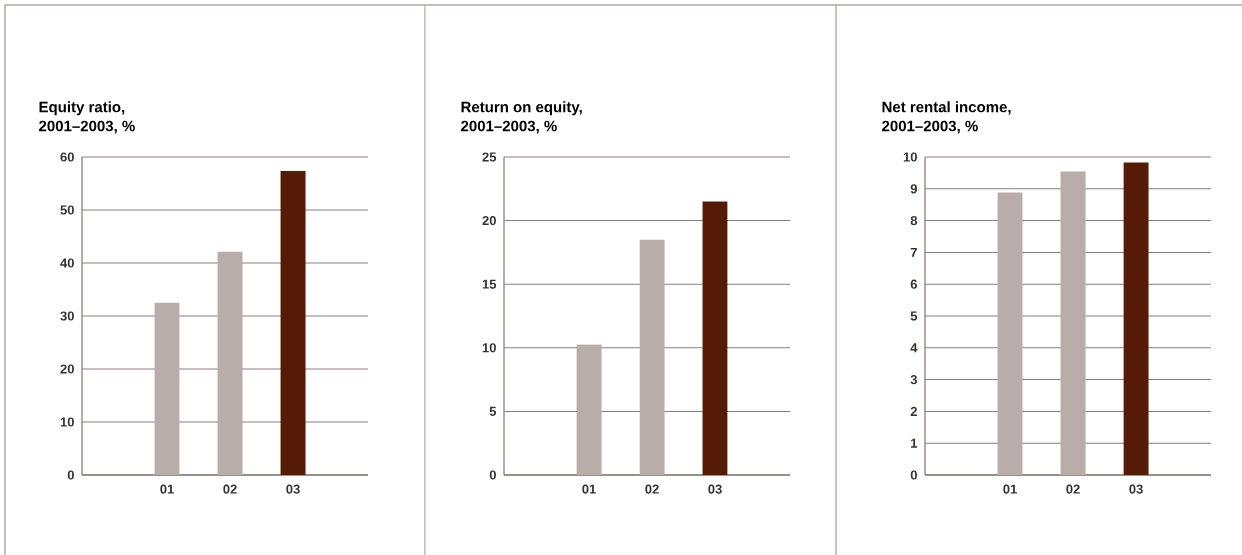 This screenshot has width=1242, height=555. I want to click on y-tick-label: 2, so click(913, 411).